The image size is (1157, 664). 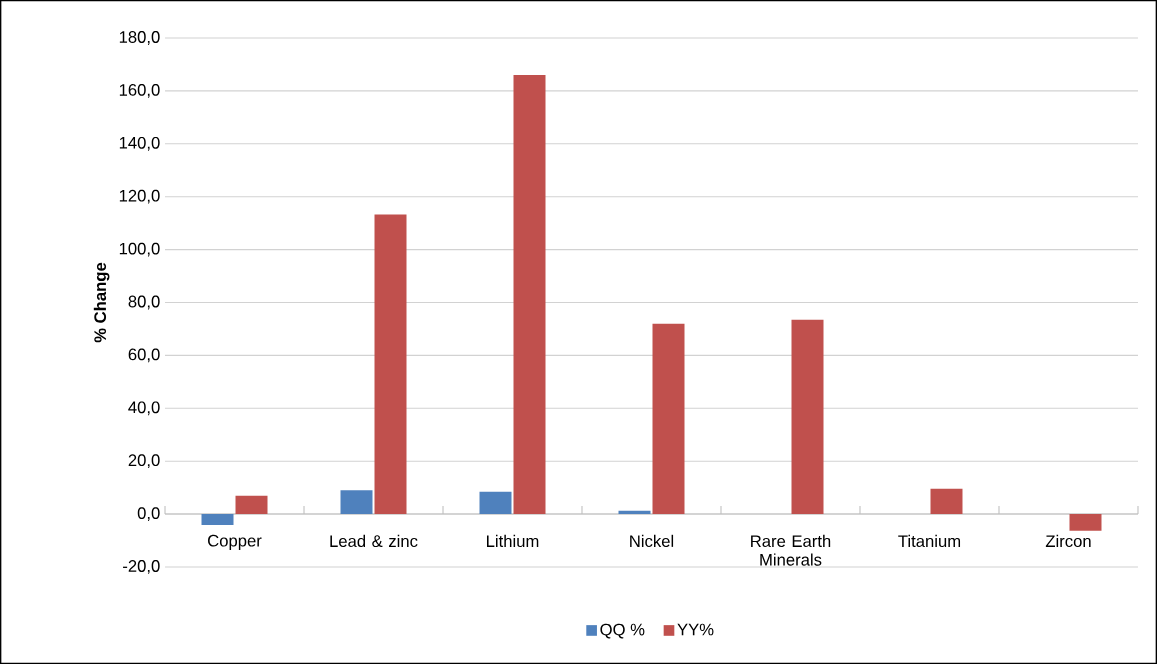 I want to click on y-tick-label: 80,0, so click(x=144, y=302).